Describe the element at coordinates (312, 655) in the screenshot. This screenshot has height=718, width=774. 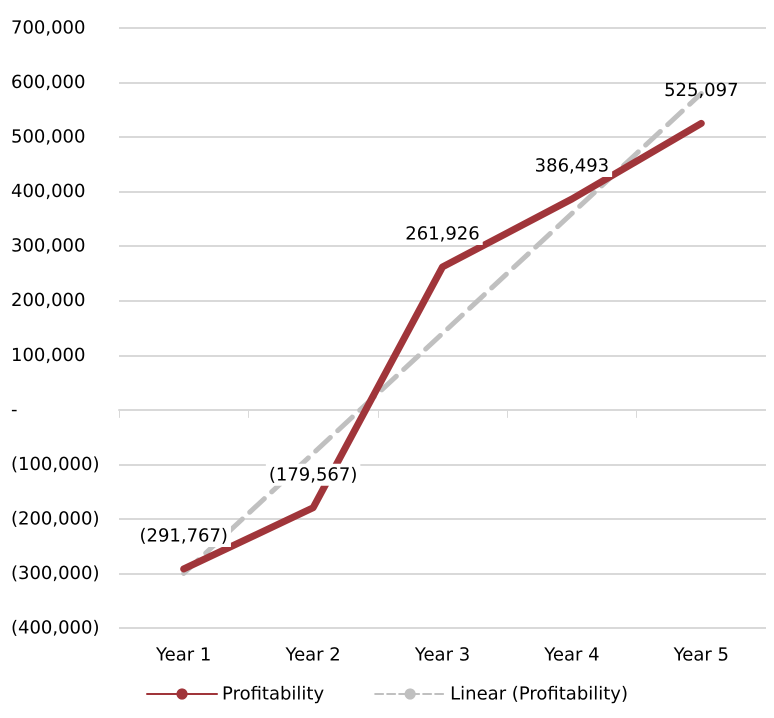
I see `x-tick-label: Year 2` at that location.